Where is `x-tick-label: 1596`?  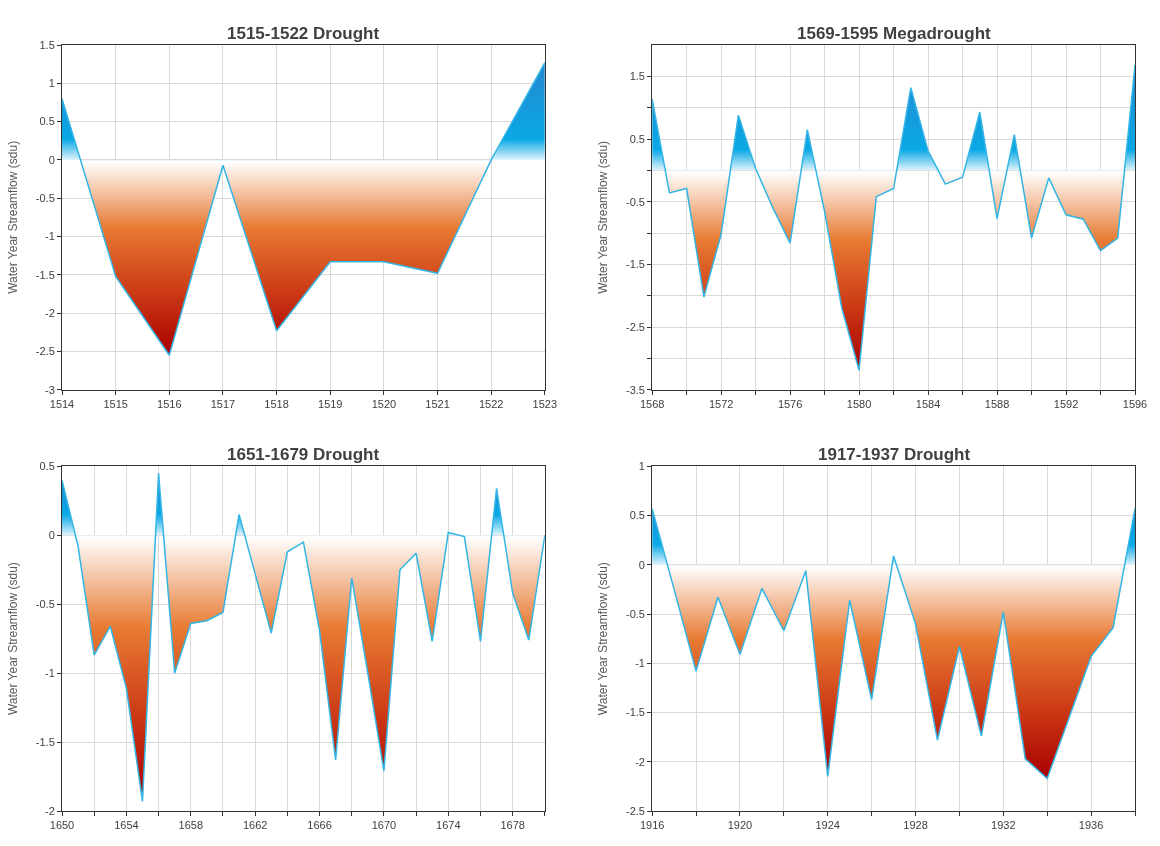 x-tick-label: 1596 is located at coordinates (1135, 403).